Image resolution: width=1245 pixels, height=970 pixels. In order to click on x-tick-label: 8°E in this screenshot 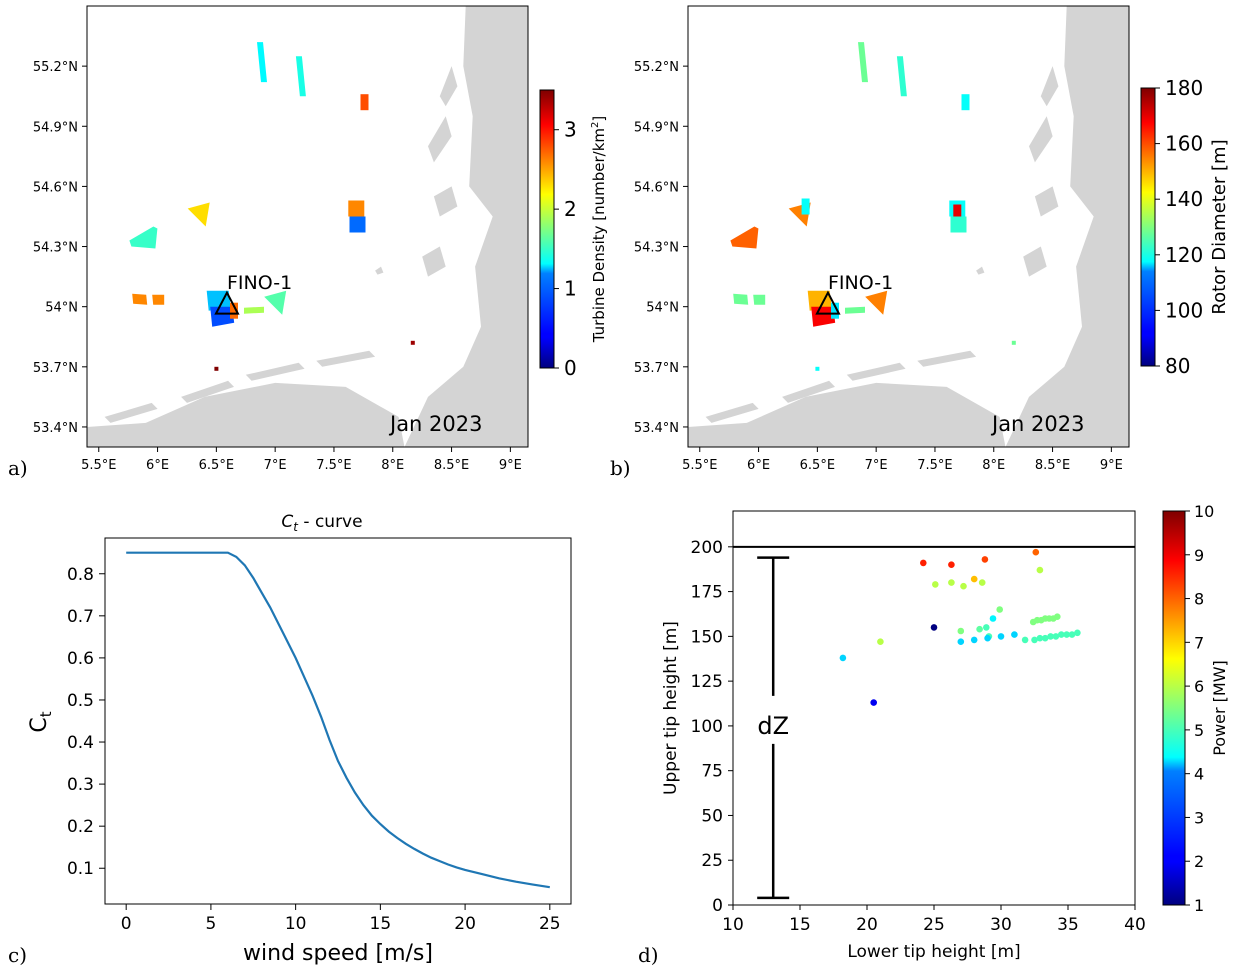, I will do `click(993, 465)`.